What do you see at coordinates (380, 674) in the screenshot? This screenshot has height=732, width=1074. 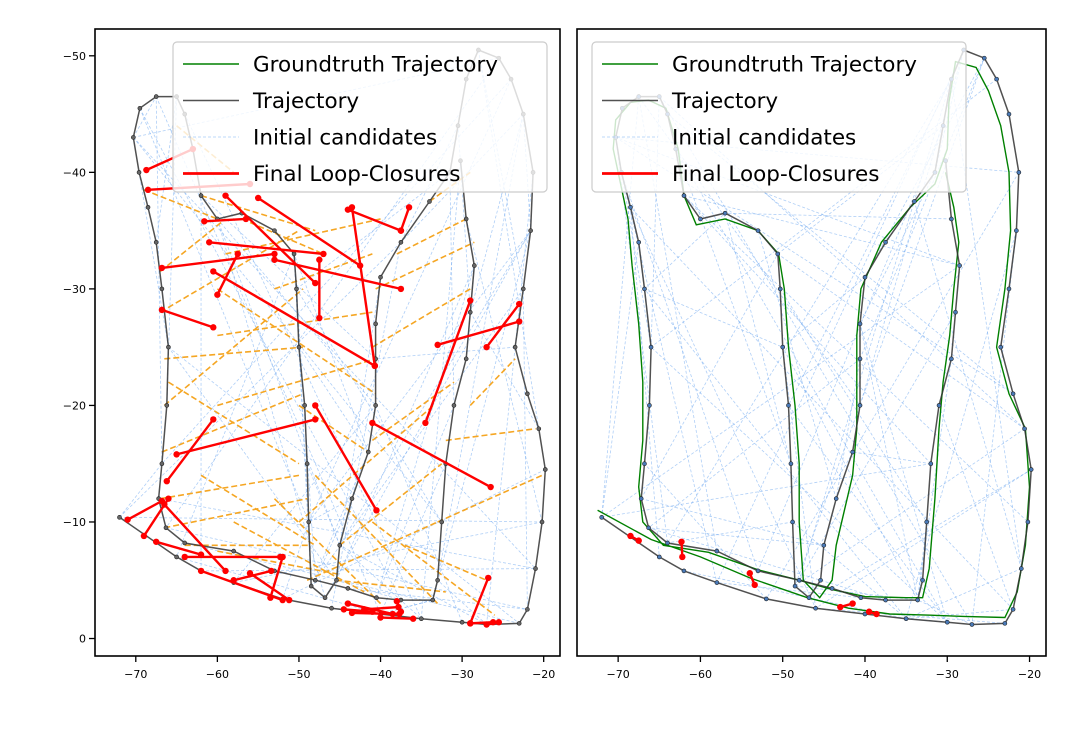 I see `left-x-tick-label: −40` at bounding box center [380, 674].